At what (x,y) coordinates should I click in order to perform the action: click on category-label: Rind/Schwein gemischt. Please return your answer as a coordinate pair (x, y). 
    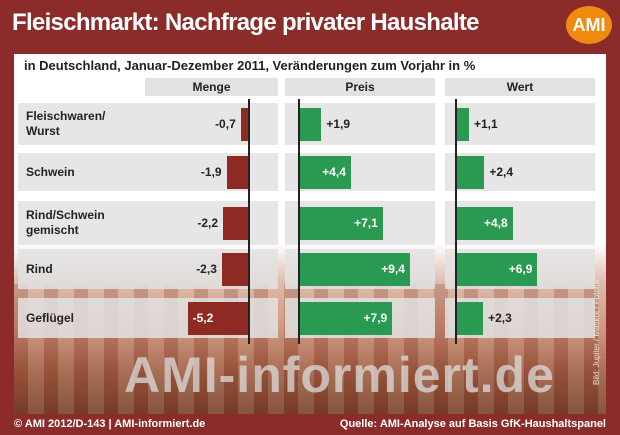
    Looking at the image, I should click on (65, 222).